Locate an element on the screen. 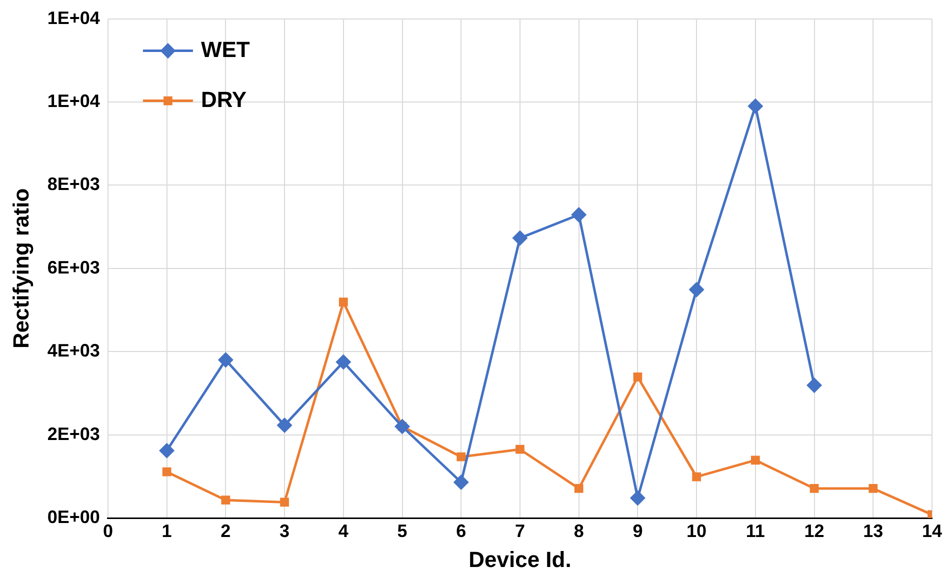 This screenshot has height=578, width=950. y-tick-label: 8E+03 is located at coordinates (73, 184).